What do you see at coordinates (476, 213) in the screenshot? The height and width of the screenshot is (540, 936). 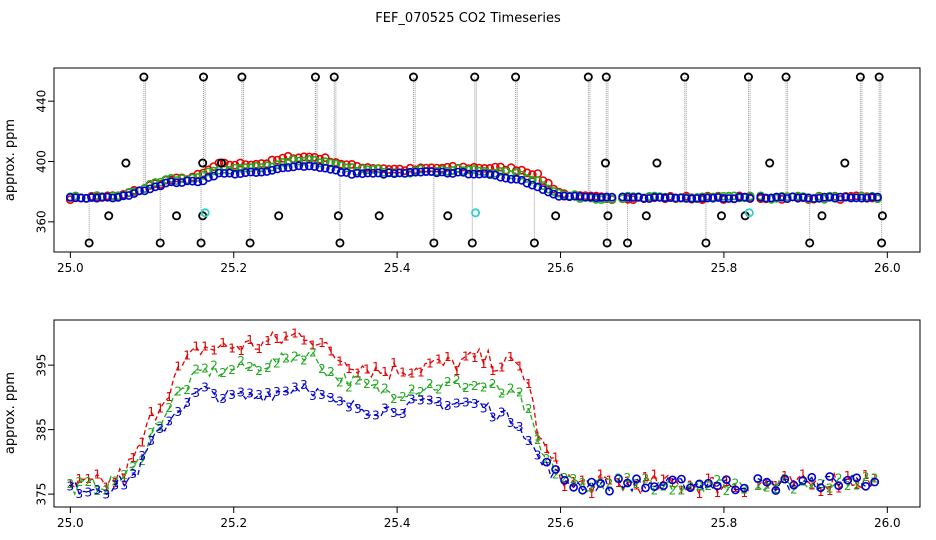 I see `top-cyan-point` at bounding box center [476, 213].